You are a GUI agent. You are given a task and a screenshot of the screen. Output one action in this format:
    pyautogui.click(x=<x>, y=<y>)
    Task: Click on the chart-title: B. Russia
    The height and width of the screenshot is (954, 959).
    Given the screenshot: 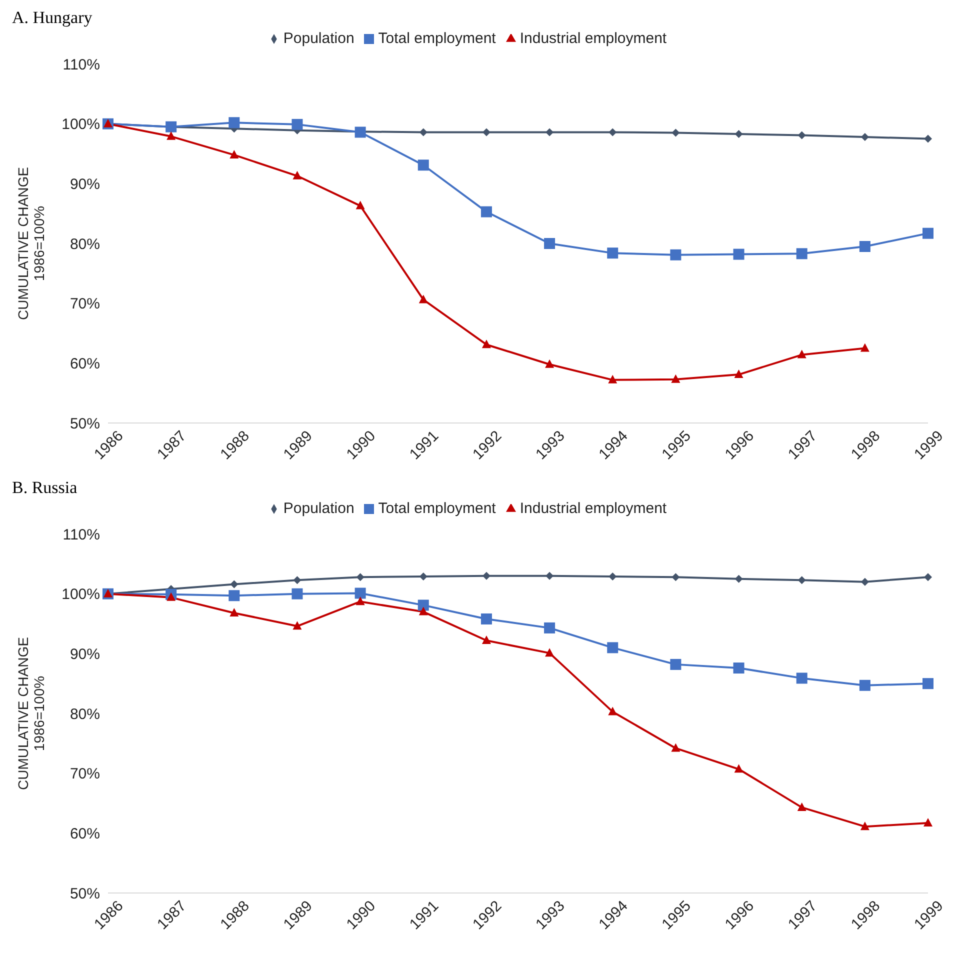 What is the action you would take?
    pyautogui.click(x=44, y=488)
    